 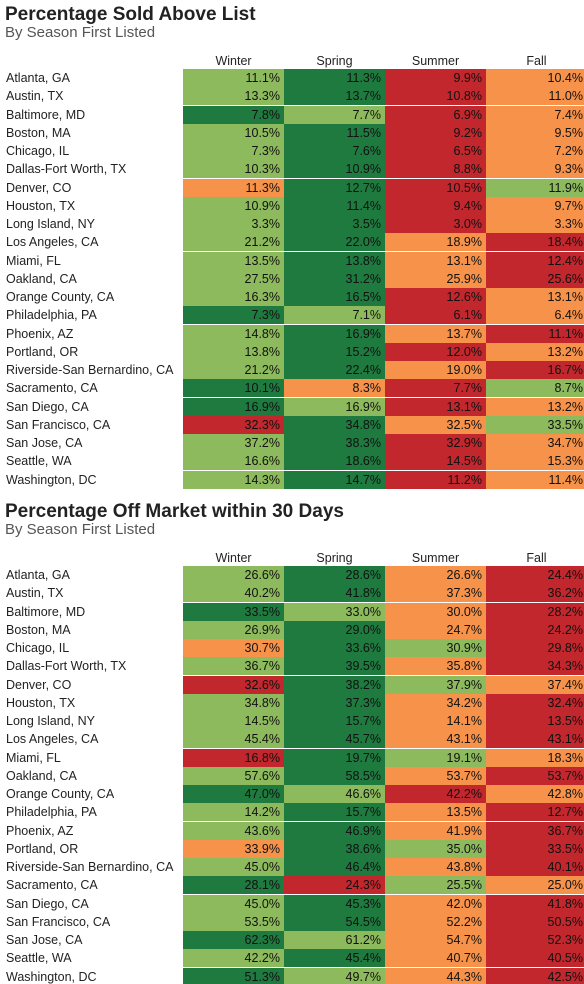 I want to click on heatmap-cell-summer: 52.2%, so click(x=435, y=921).